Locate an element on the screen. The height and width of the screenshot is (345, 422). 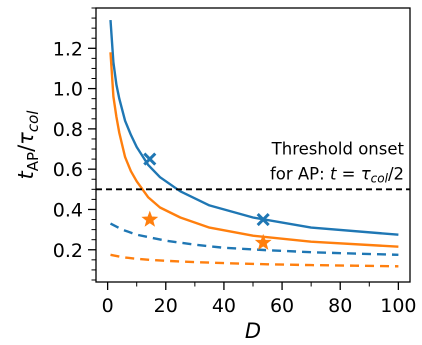
x-tick-label: 80 is located at coordinates (340, 306).